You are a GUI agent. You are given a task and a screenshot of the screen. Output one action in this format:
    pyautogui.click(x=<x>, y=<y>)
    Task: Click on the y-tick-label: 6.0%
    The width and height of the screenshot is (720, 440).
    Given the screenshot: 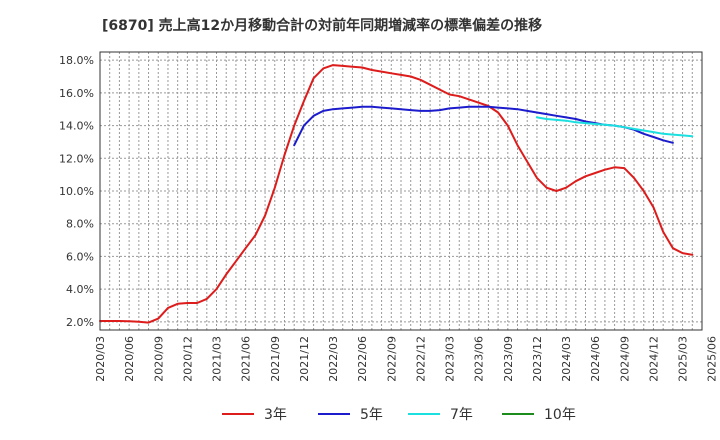 What is the action you would take?
    pyautogui.click(x=80, y=256)
    